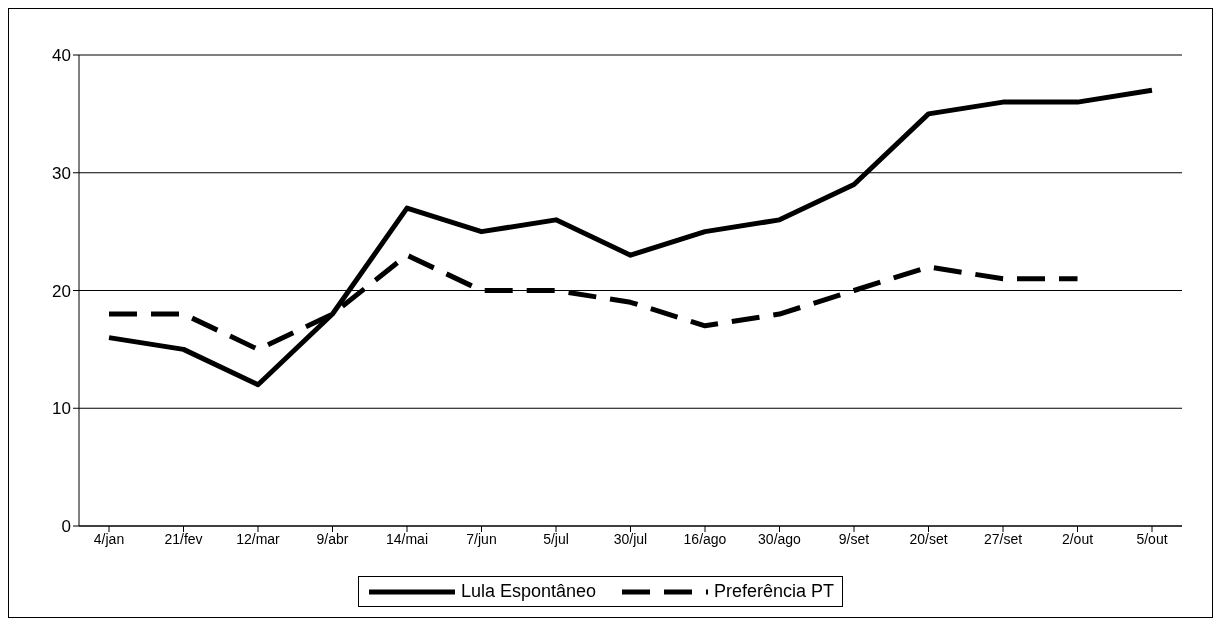 The height and width of the screenshot is (626, 1221). What do you see at coordinates (183, 538) in the screenshot?
I see `x-tick-label: 21/fev` at bounding box center [183, 538].